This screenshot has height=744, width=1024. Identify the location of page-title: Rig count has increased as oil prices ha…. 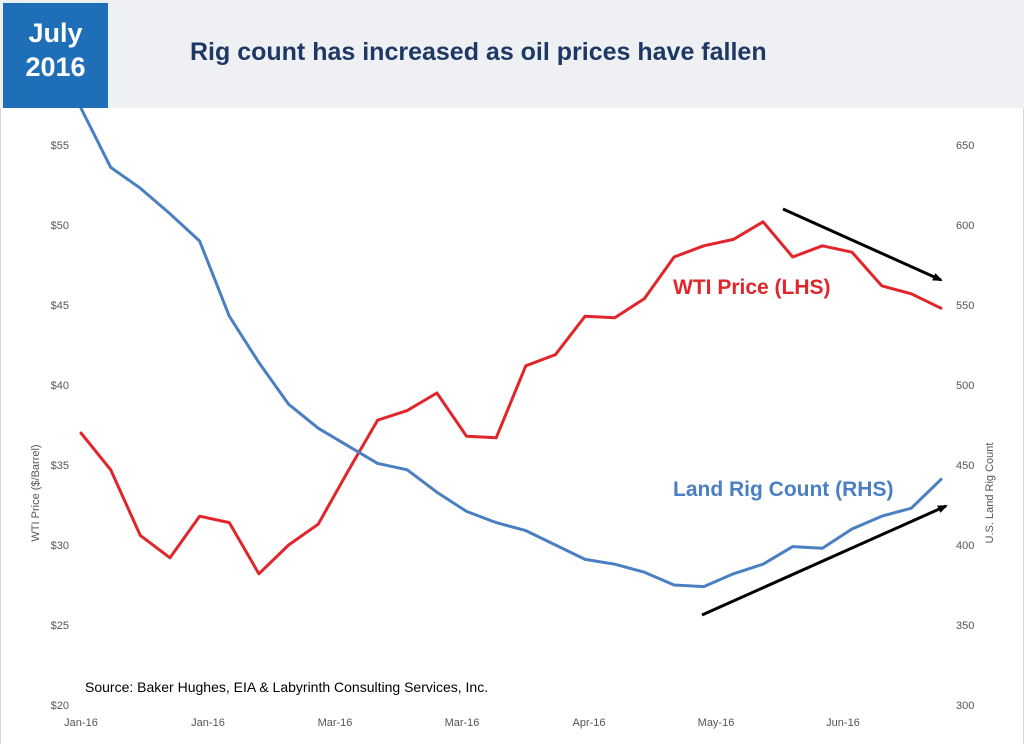
(478, 52).